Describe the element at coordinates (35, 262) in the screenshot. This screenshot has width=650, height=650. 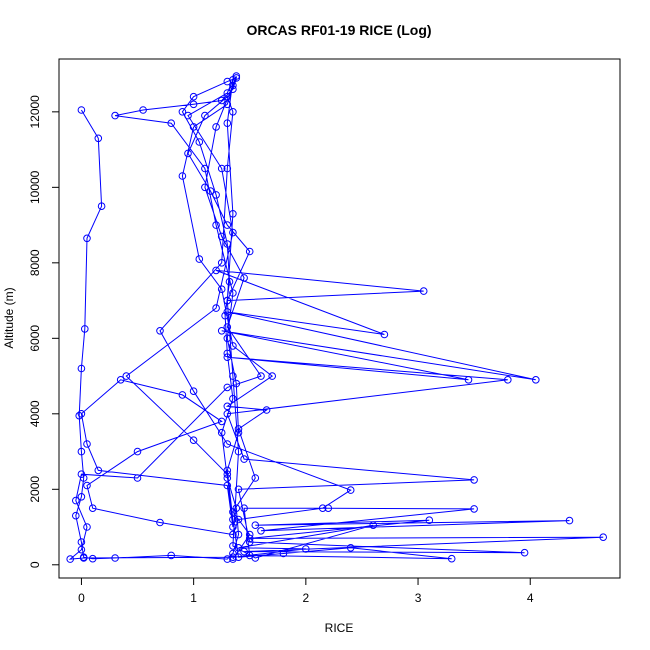
I see `y-tick-label: 8000` at that location.